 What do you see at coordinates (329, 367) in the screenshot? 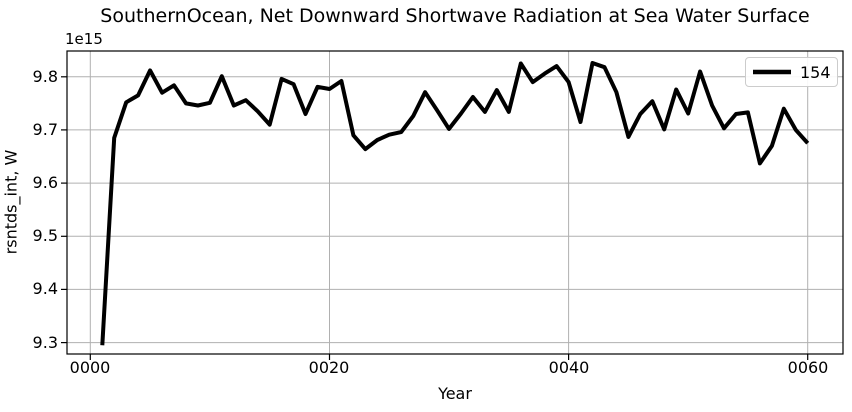
I see `x-tick-label: 0020` at bounding box center [329, 367].